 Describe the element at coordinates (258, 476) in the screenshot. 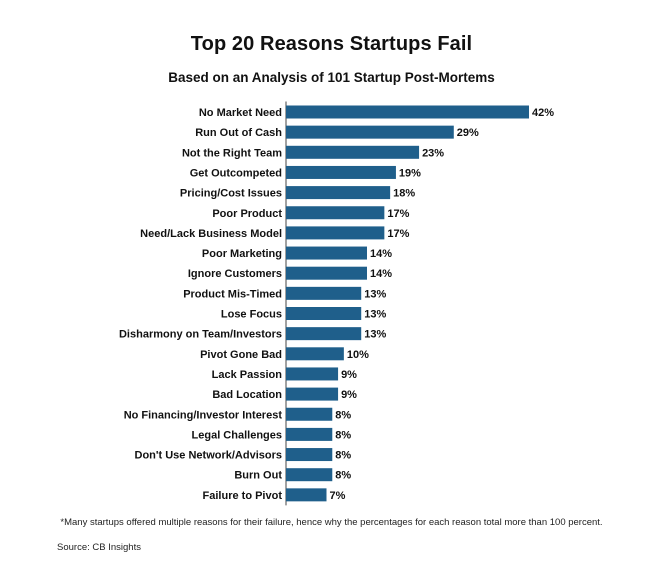

I see `category-label: Burn Out` at that location.